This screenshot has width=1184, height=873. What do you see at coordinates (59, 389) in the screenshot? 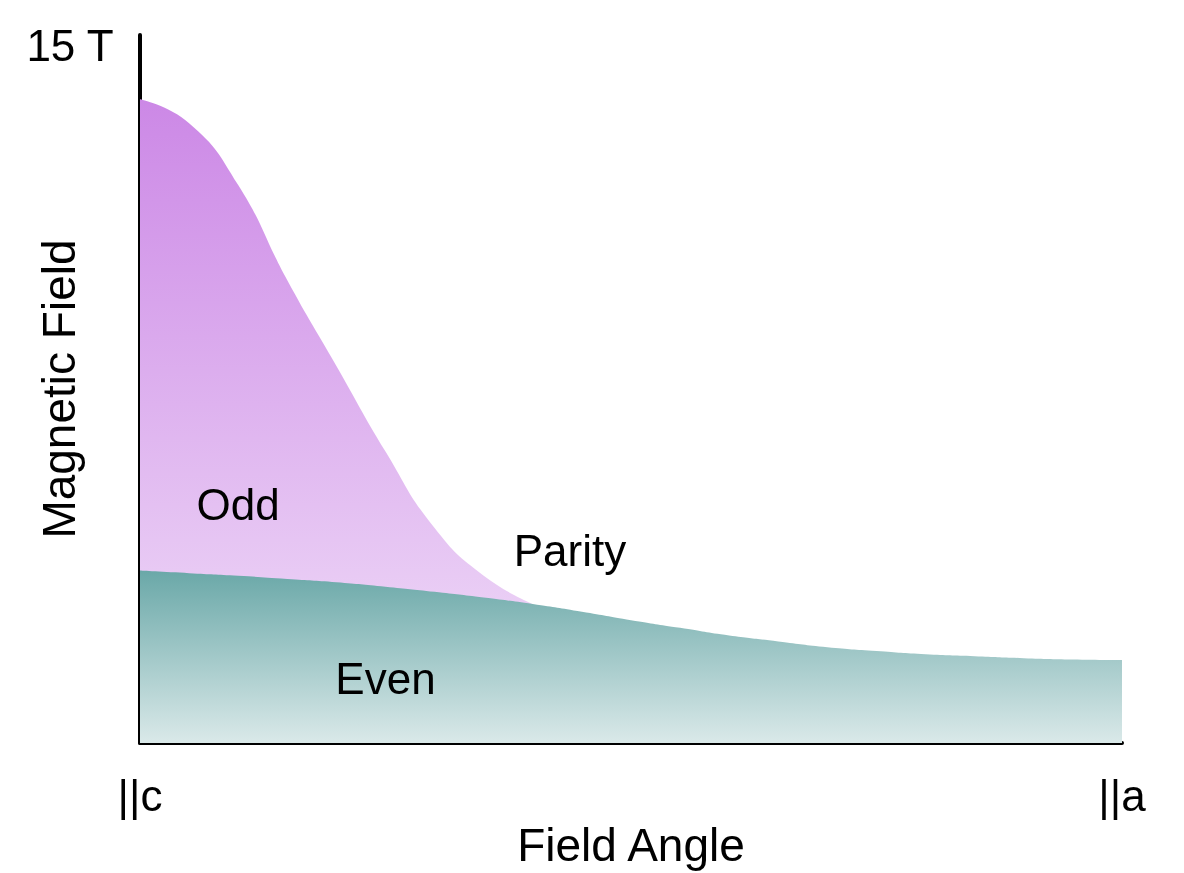
I see `y-axis-title: Magnetic Field` at bounding box center [59, 389].